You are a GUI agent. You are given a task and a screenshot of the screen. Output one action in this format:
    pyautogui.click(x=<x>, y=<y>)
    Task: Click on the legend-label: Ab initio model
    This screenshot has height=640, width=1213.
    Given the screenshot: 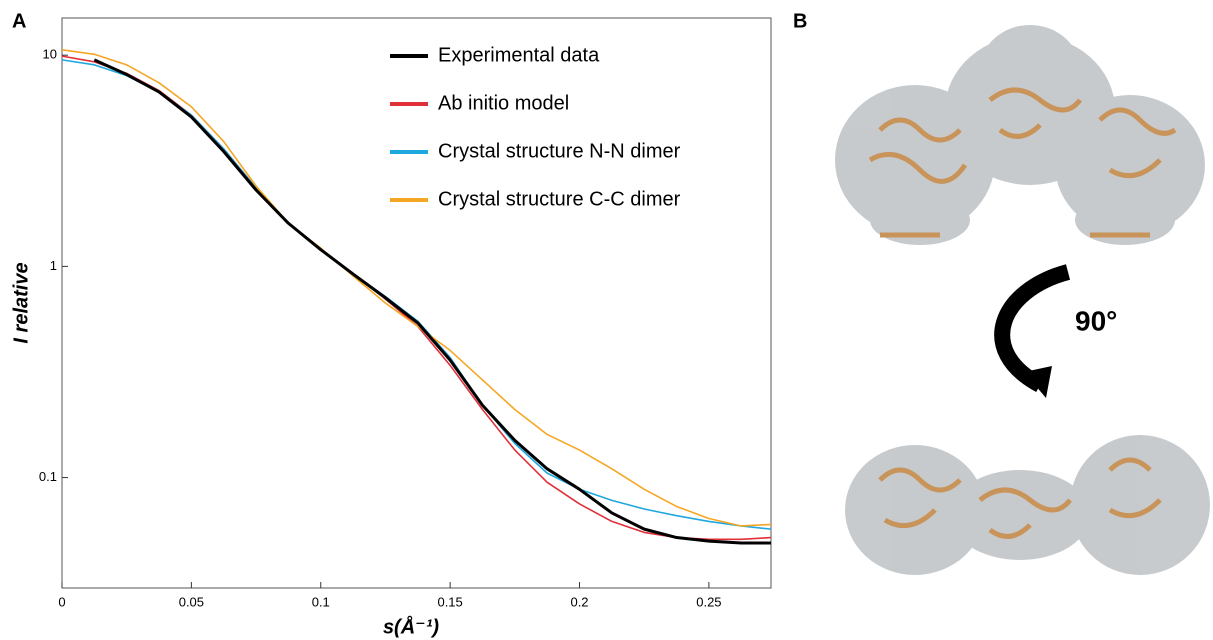 What is the action you would take?
    pyautogui.click(x=503, y=103)
    